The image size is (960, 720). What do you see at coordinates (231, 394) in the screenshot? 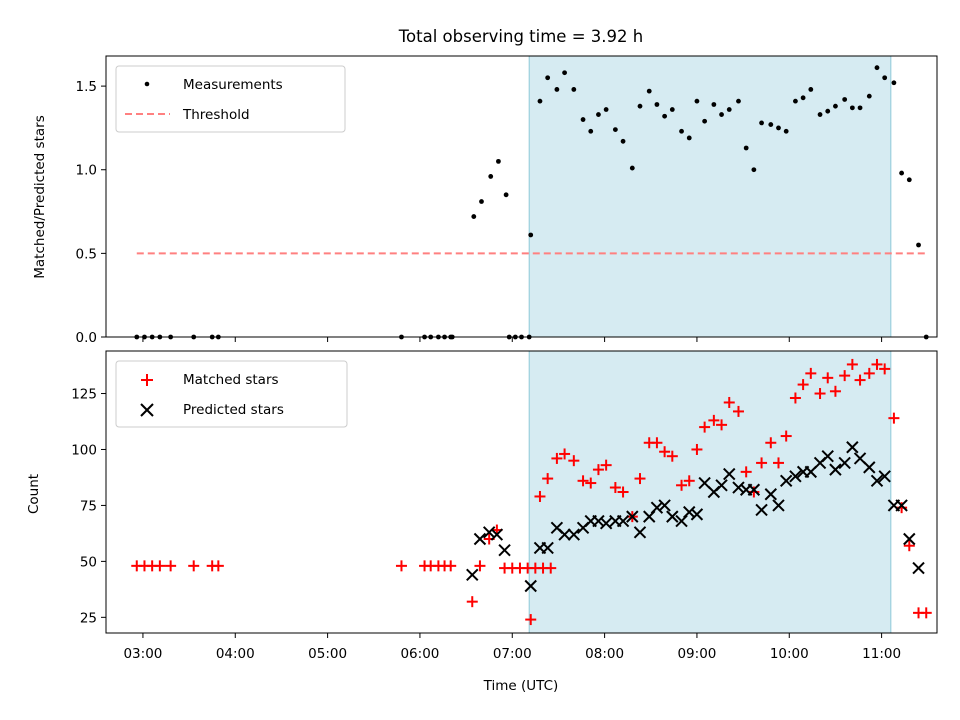
I see `bottom-legend: Matched stars Predicted stars` at bounding box center [231, 394].